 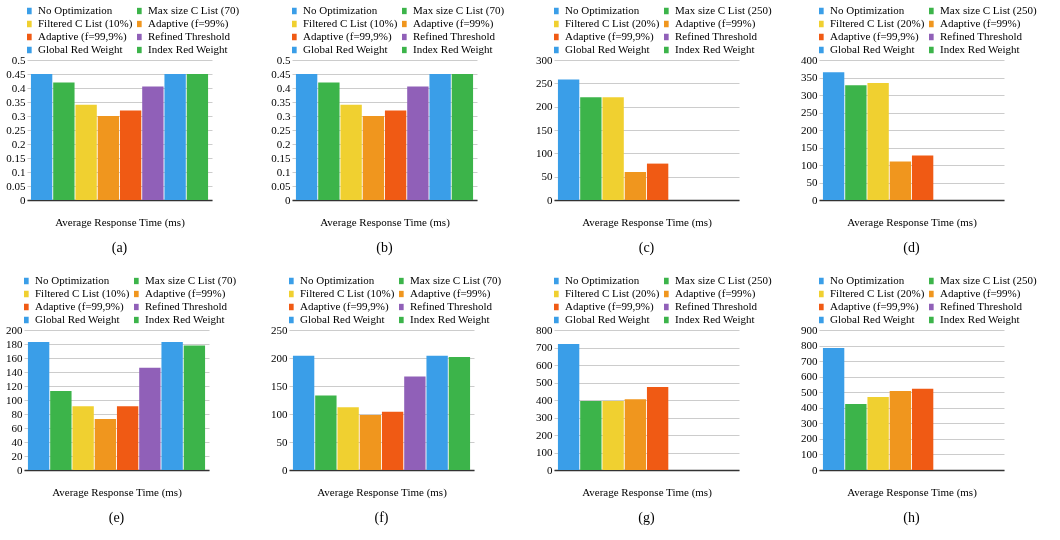 What do you see at coordinates (281, 73) in the screenshot?
I see `y-tick-label: 0.45` at bounding box center [281, 73].